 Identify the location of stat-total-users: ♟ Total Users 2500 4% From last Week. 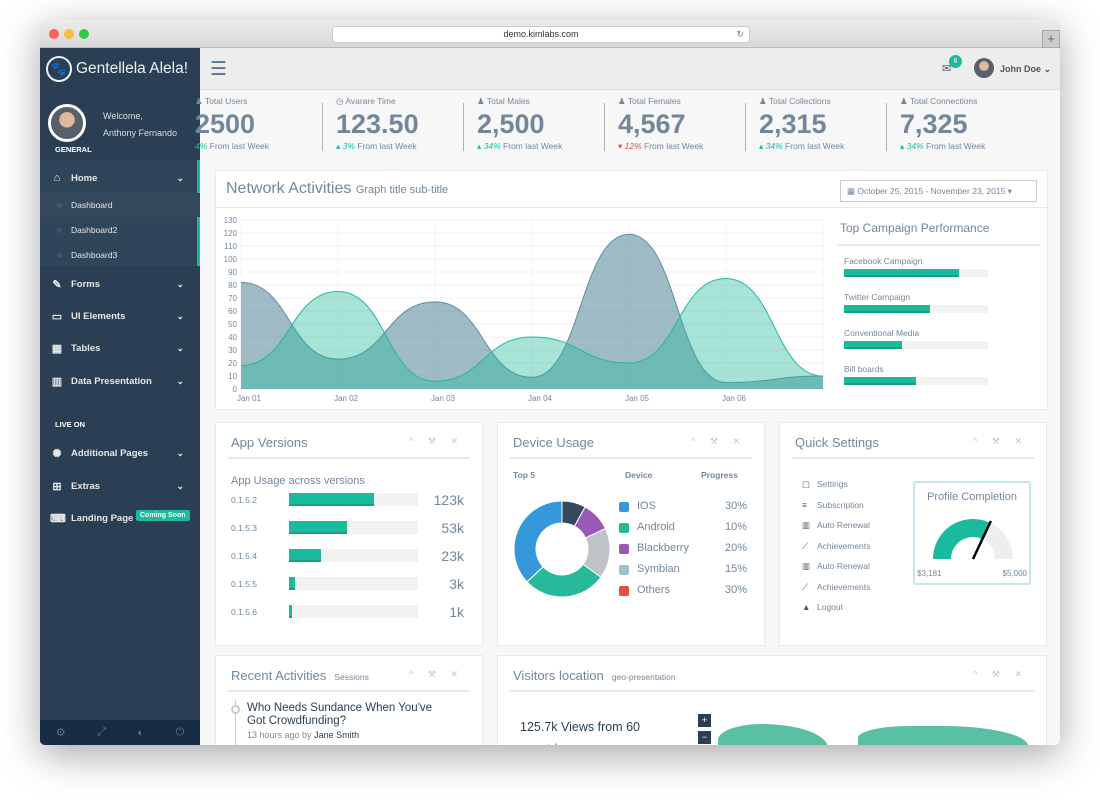
(265, 131).